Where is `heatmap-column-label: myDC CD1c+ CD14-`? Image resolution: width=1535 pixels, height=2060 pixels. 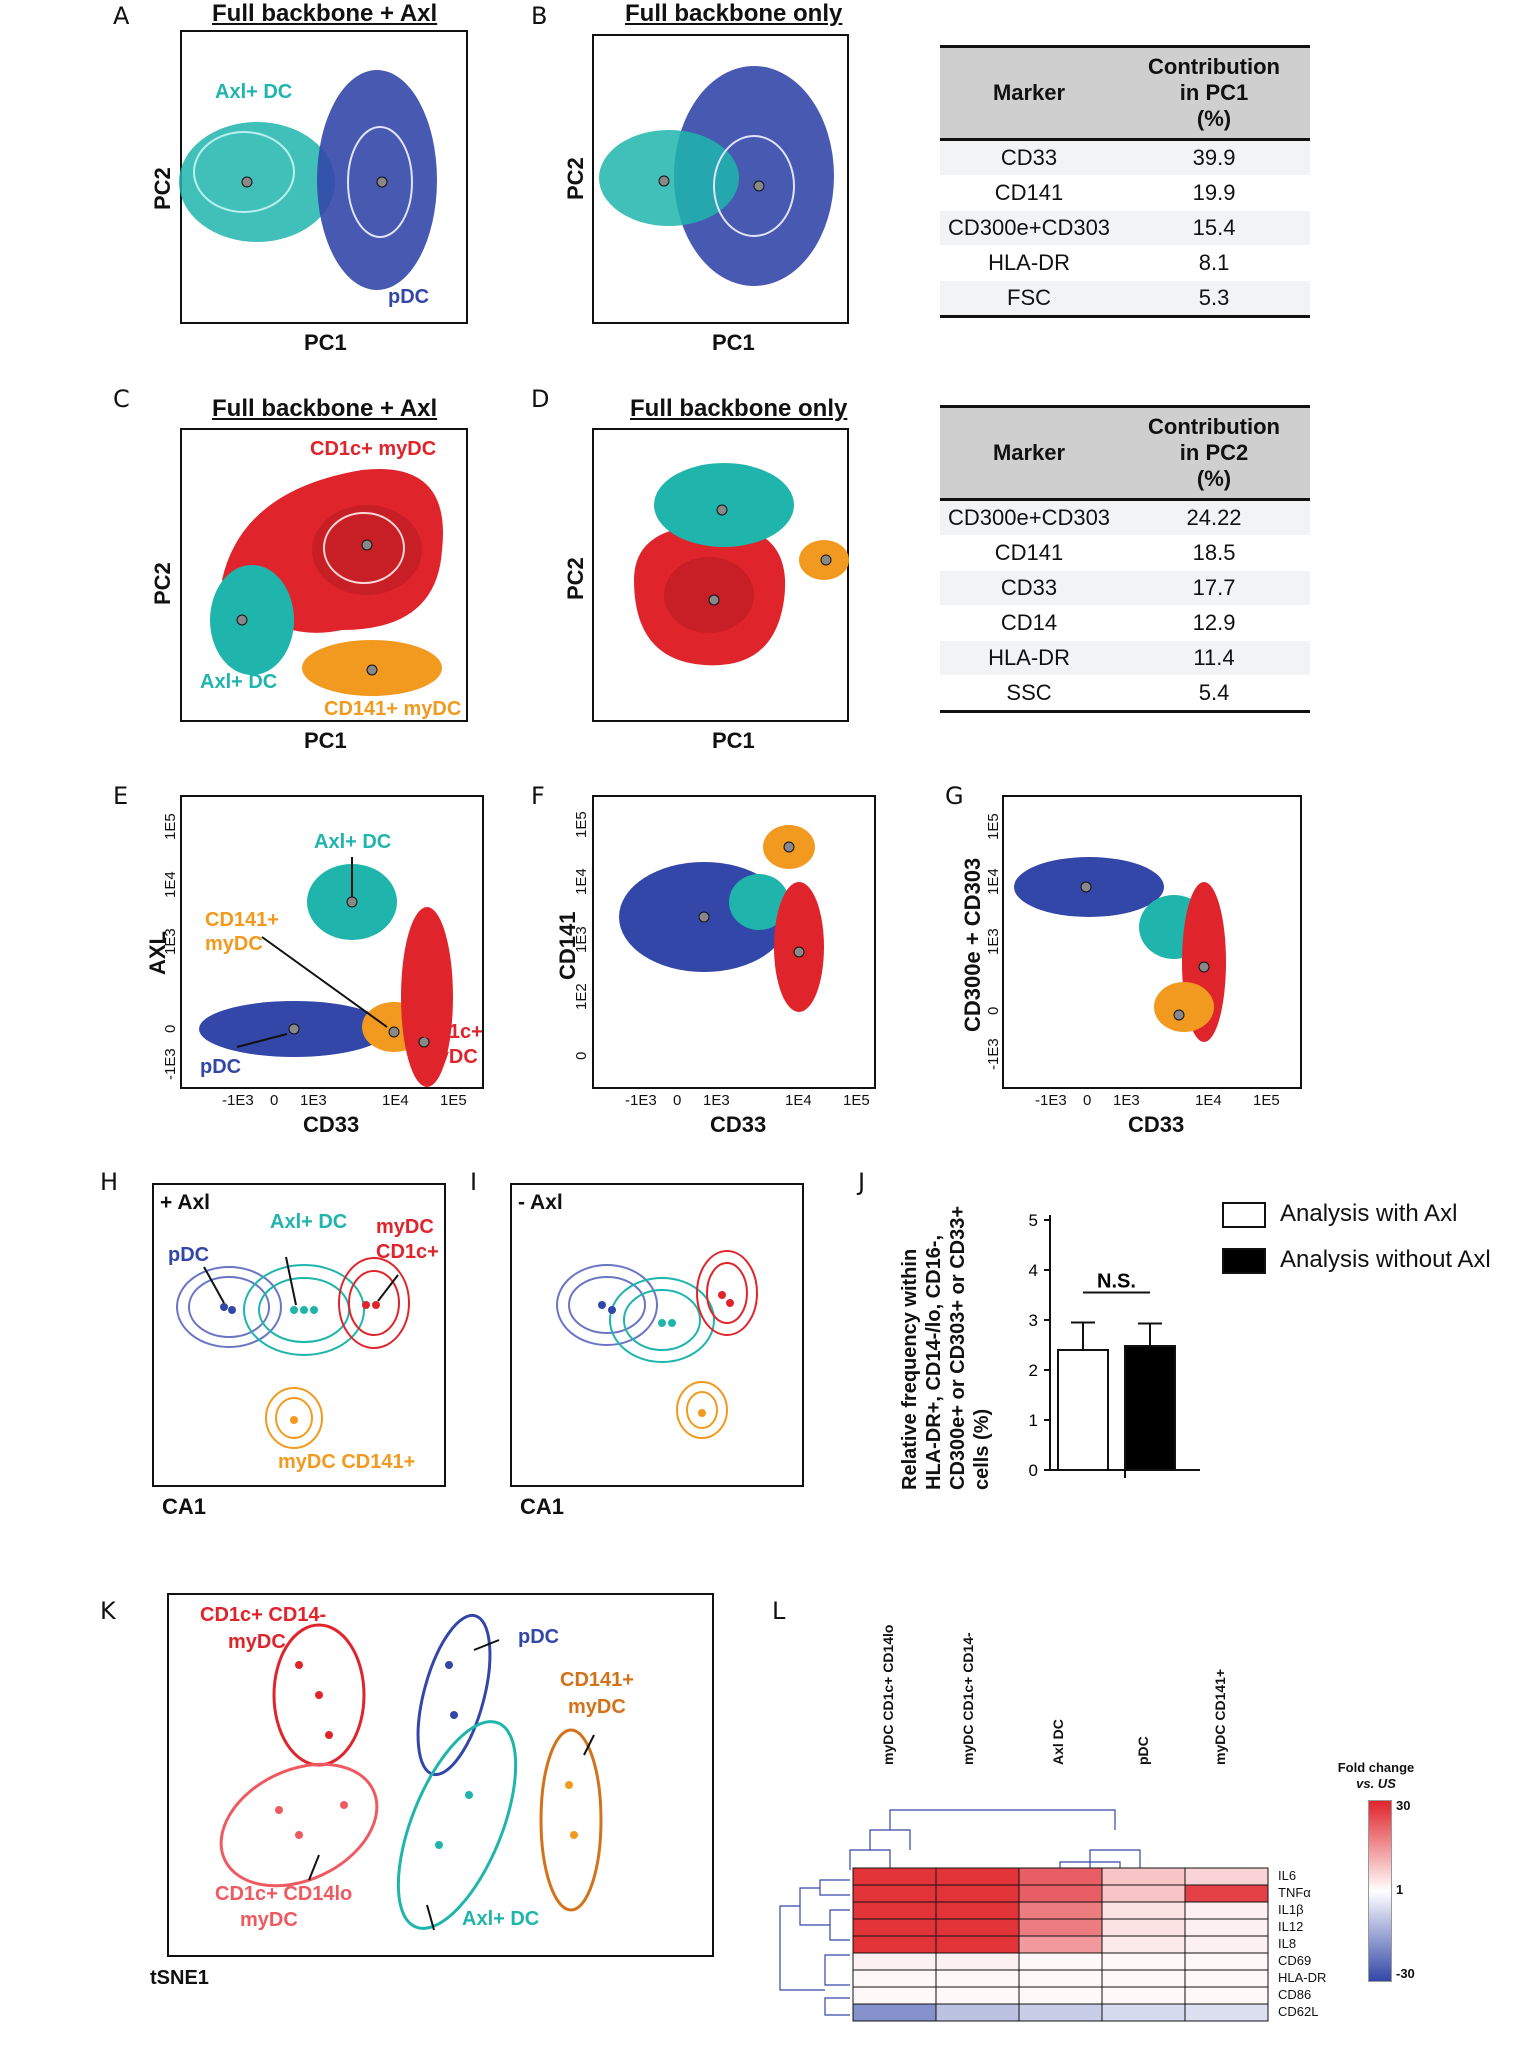
heatmap-column-label: myDC CD1c+ CD14- is located at coordinates (968, 1698).